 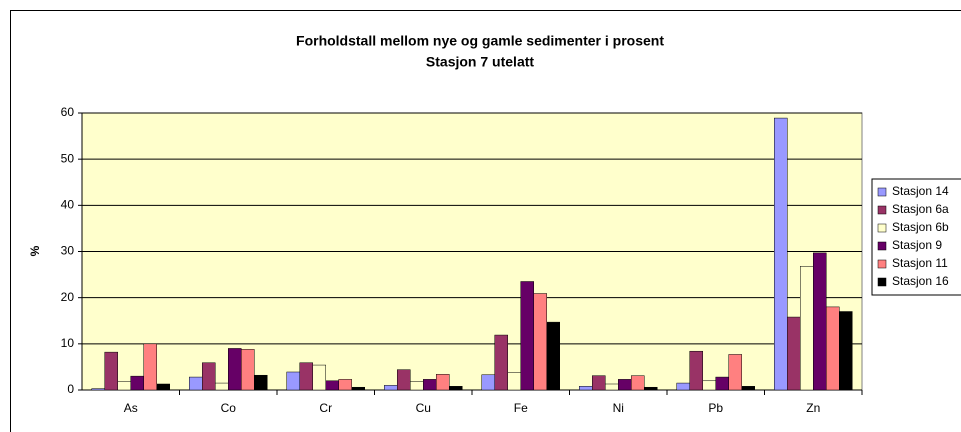 What do you see at coordinates (68, 343) in the screenshot?
I see `y-tick-label: 10` at bounding box center [68, 343].